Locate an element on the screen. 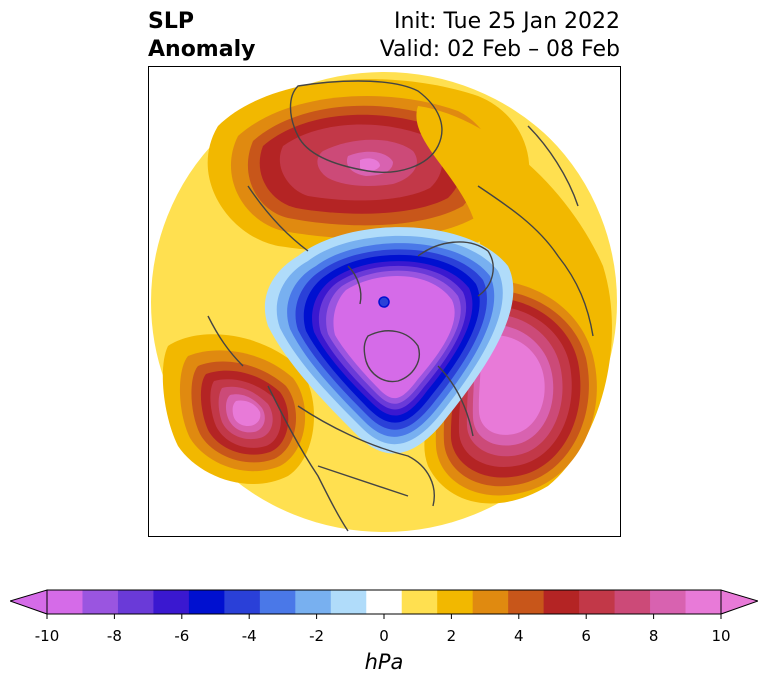 The height and width of the screenshot is (686, 768). colorbar-tick-label: 10 is located at coordinates (721, 636).